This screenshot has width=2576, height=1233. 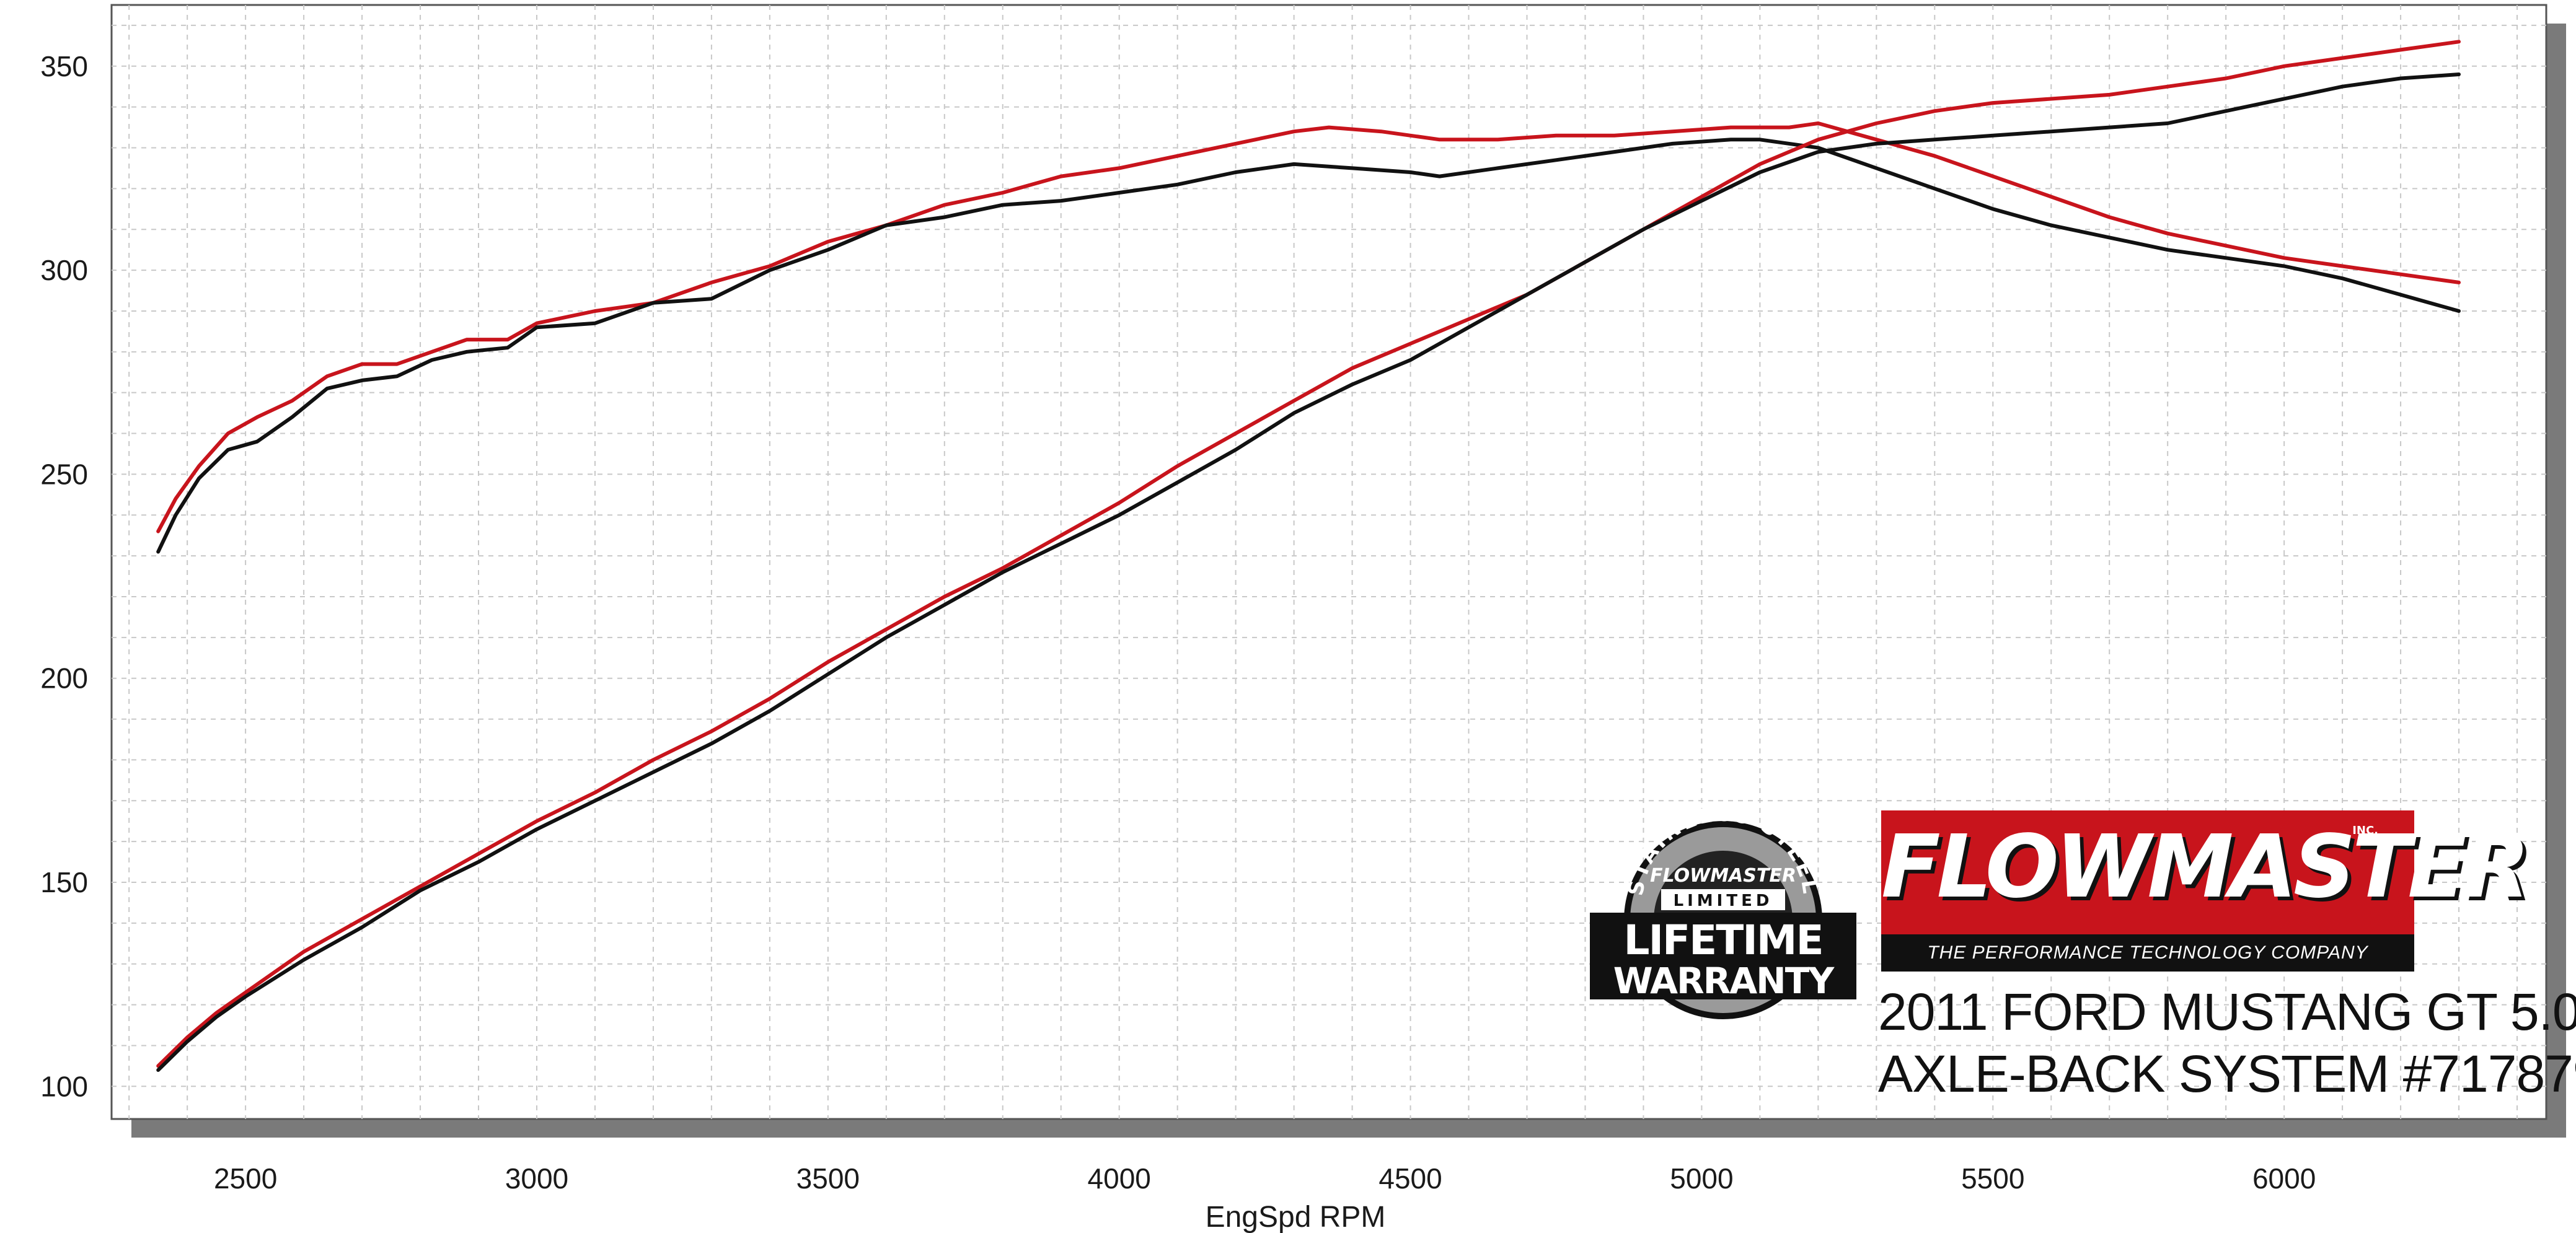 I want to click on svg-text: LIMITED, so click(x=1723, y=901).